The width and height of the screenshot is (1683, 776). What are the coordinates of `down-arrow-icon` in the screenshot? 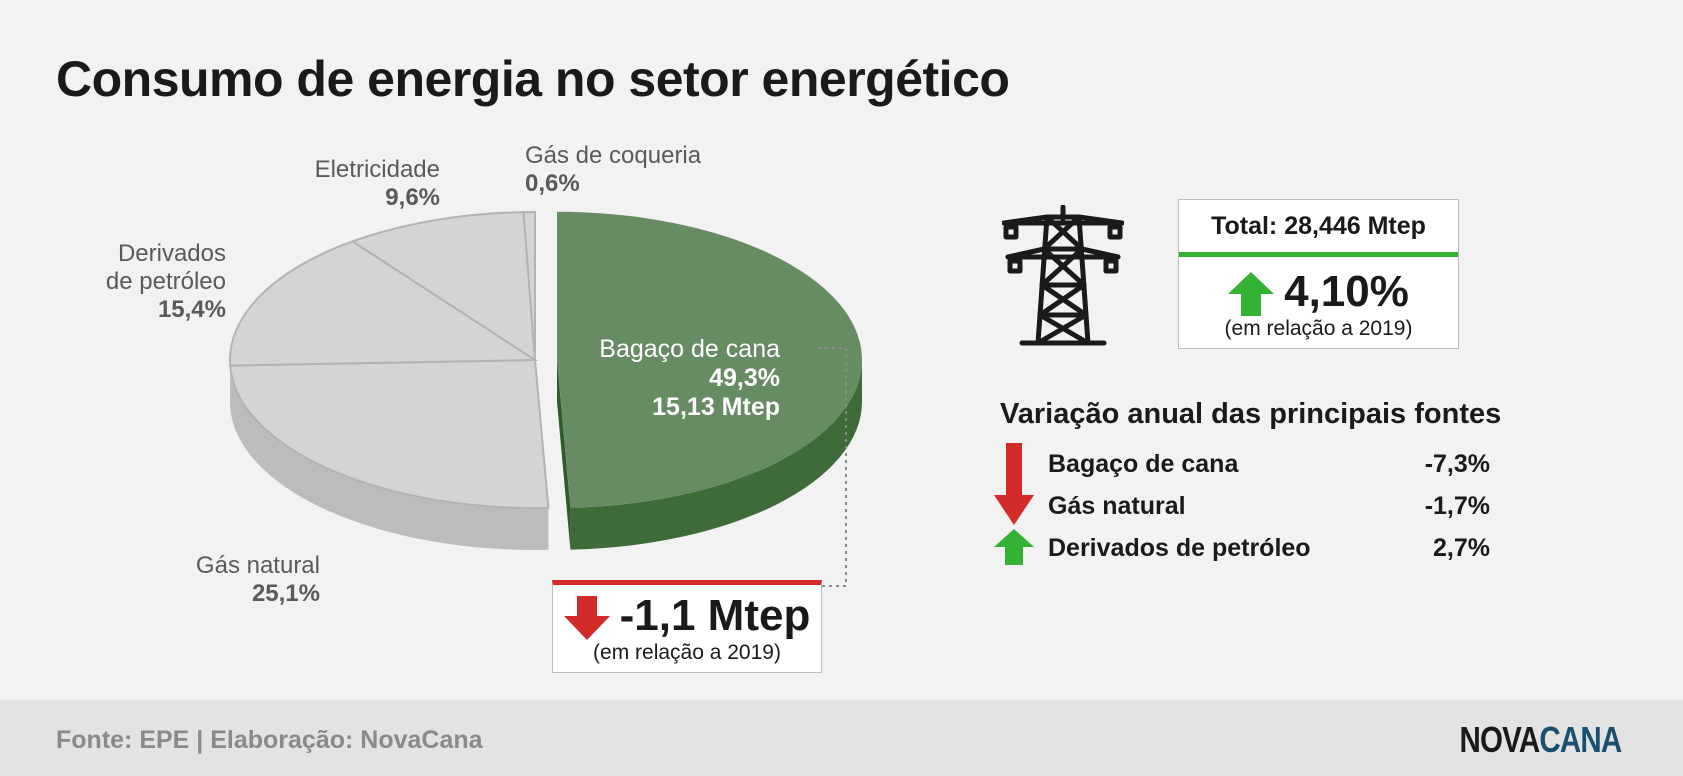 It's located at (586, 618).